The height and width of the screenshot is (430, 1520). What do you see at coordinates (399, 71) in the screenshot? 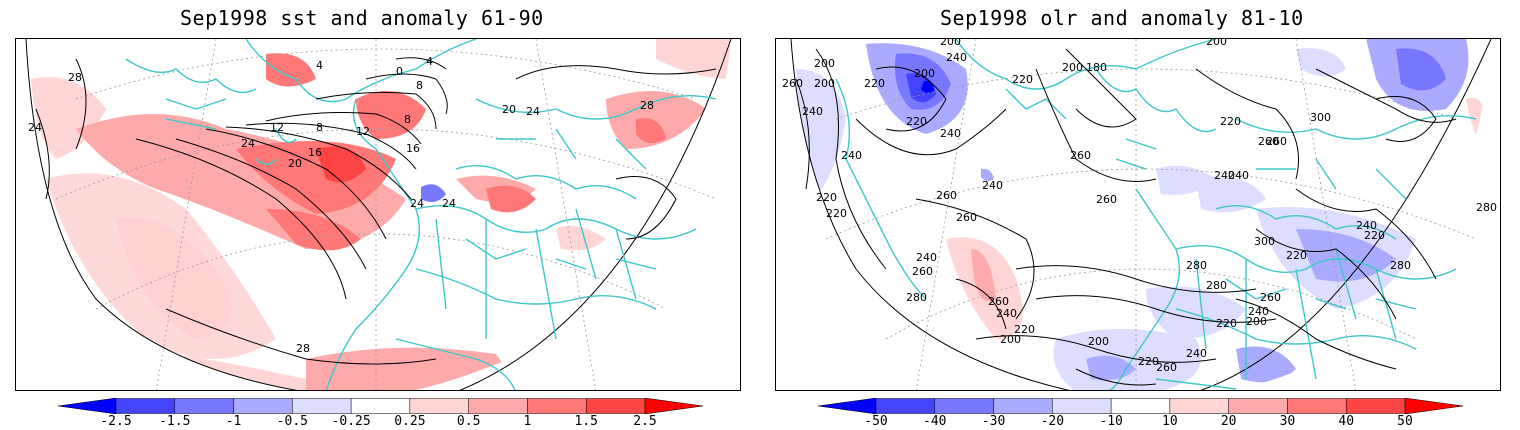
I see `contour-label: 0` at bounding box center [399, 71].